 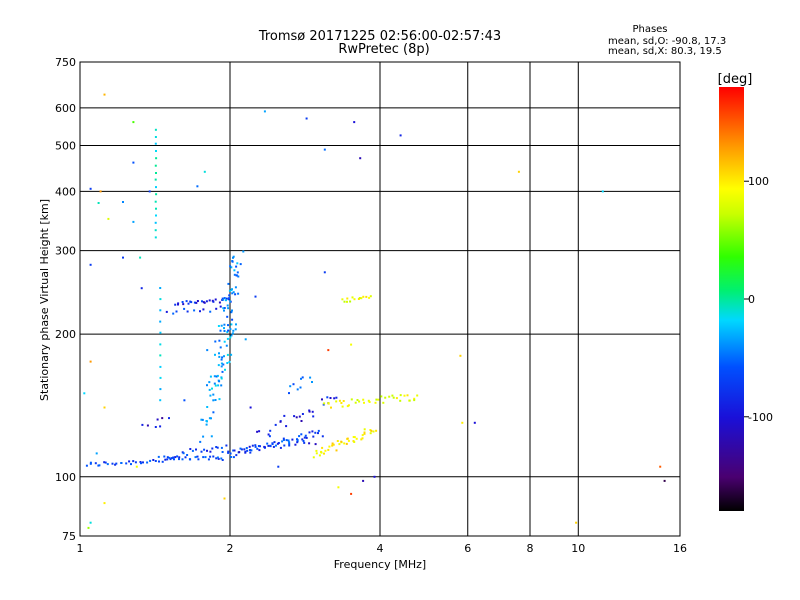 What do you see at coordinates (65, 145) in the screenshot?
I see `y-tick-label: 500` at bounding box center [65, 145].